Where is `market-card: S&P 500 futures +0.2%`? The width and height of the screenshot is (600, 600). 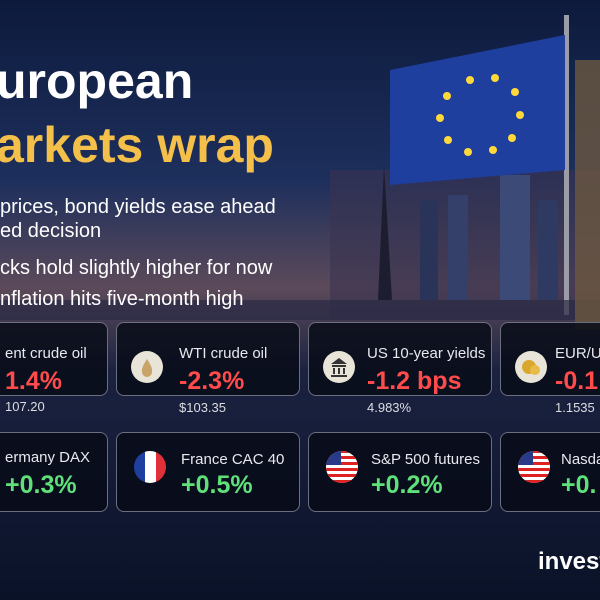
market-card: S&P 500 futures +0.2% is located at coordinates (400, 472).